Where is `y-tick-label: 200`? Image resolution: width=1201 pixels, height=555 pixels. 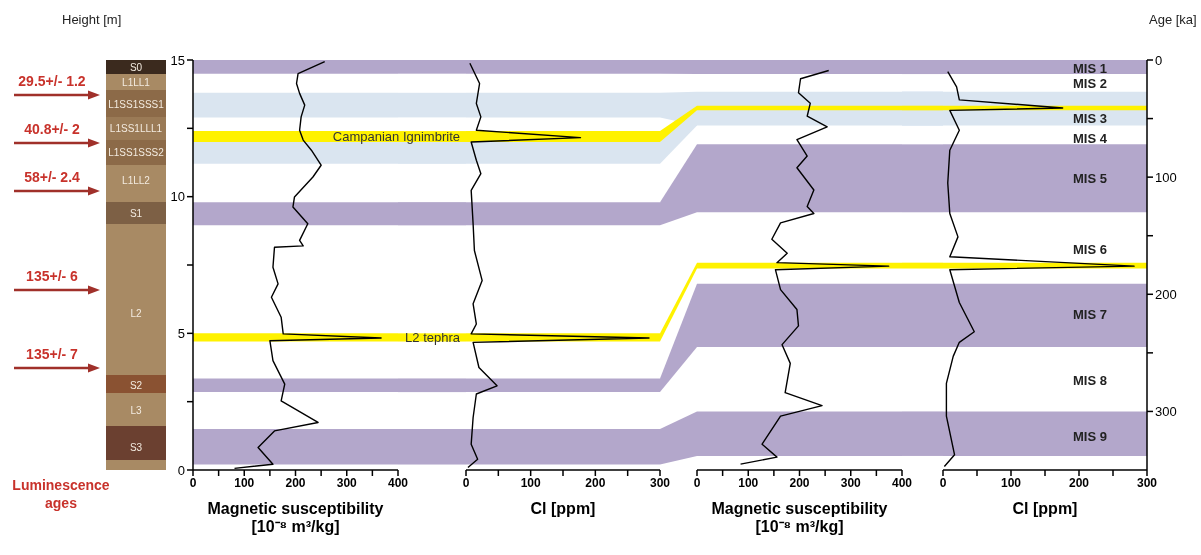 y-tick-label: 200 is located at coordinates (1166, 294).